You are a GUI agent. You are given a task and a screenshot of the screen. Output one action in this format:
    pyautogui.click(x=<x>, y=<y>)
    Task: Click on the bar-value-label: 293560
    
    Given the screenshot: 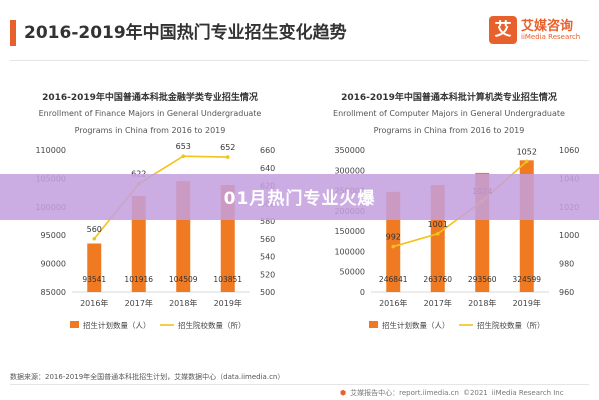 What is the action you would take?
    pyautogui.click(x=482, y=279)
    